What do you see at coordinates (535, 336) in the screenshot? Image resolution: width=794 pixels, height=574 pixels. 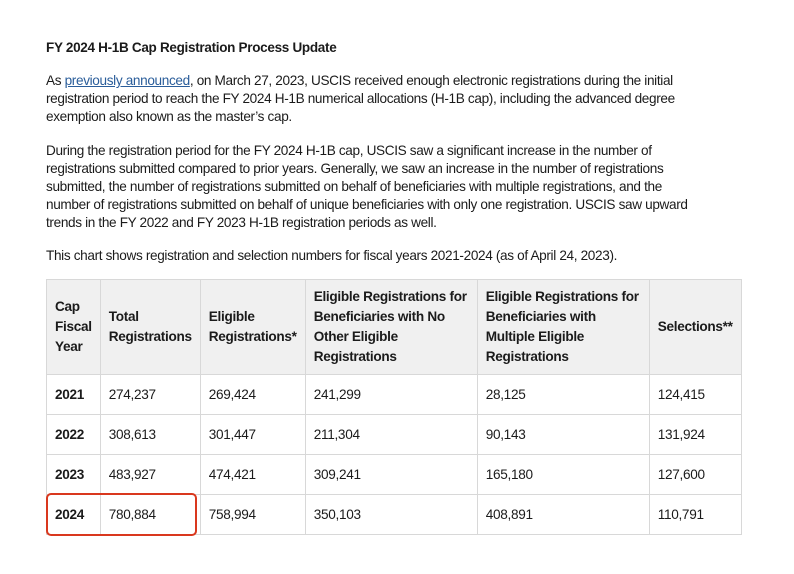 I see `header-line: Multiple Eligible` at bounding box center [535, 336].